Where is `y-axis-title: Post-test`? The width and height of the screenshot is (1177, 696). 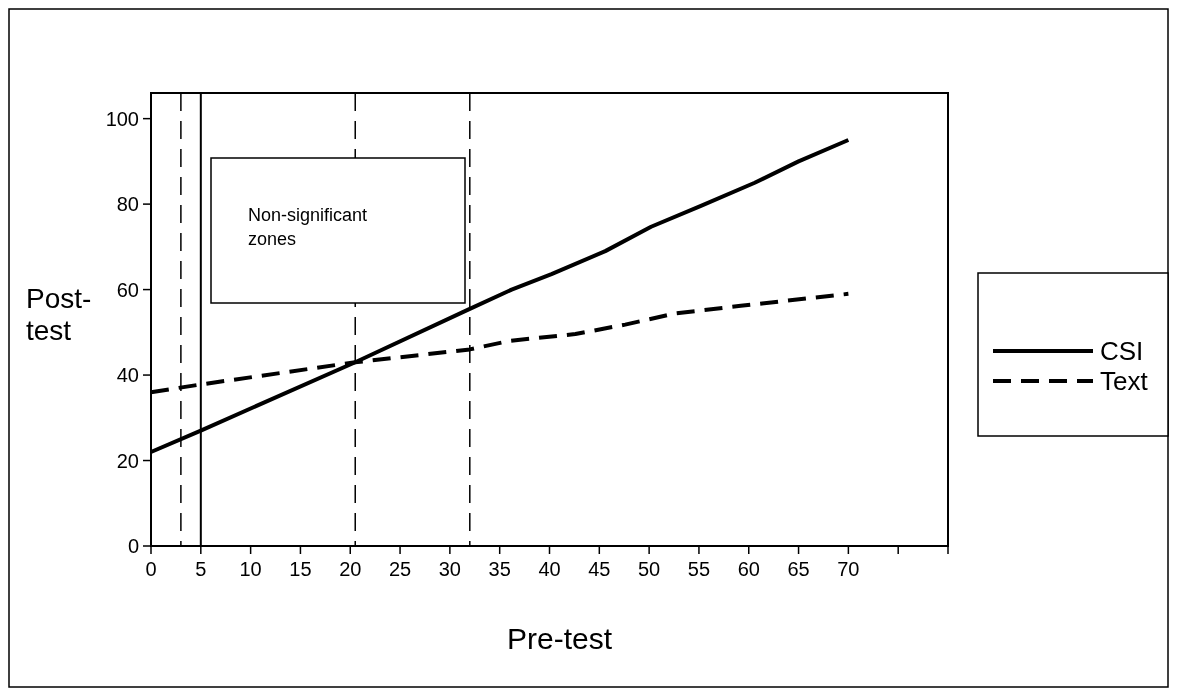
y-axis-title: Post-test is located at coordinates (59, 314).